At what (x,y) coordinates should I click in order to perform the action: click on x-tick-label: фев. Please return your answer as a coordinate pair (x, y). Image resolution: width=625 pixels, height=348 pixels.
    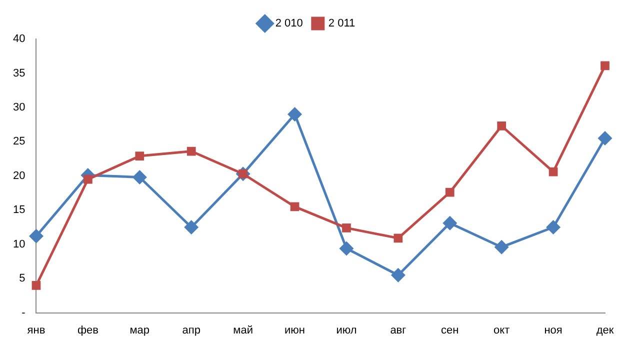
    Looking at the image, I should click on (88, 330).